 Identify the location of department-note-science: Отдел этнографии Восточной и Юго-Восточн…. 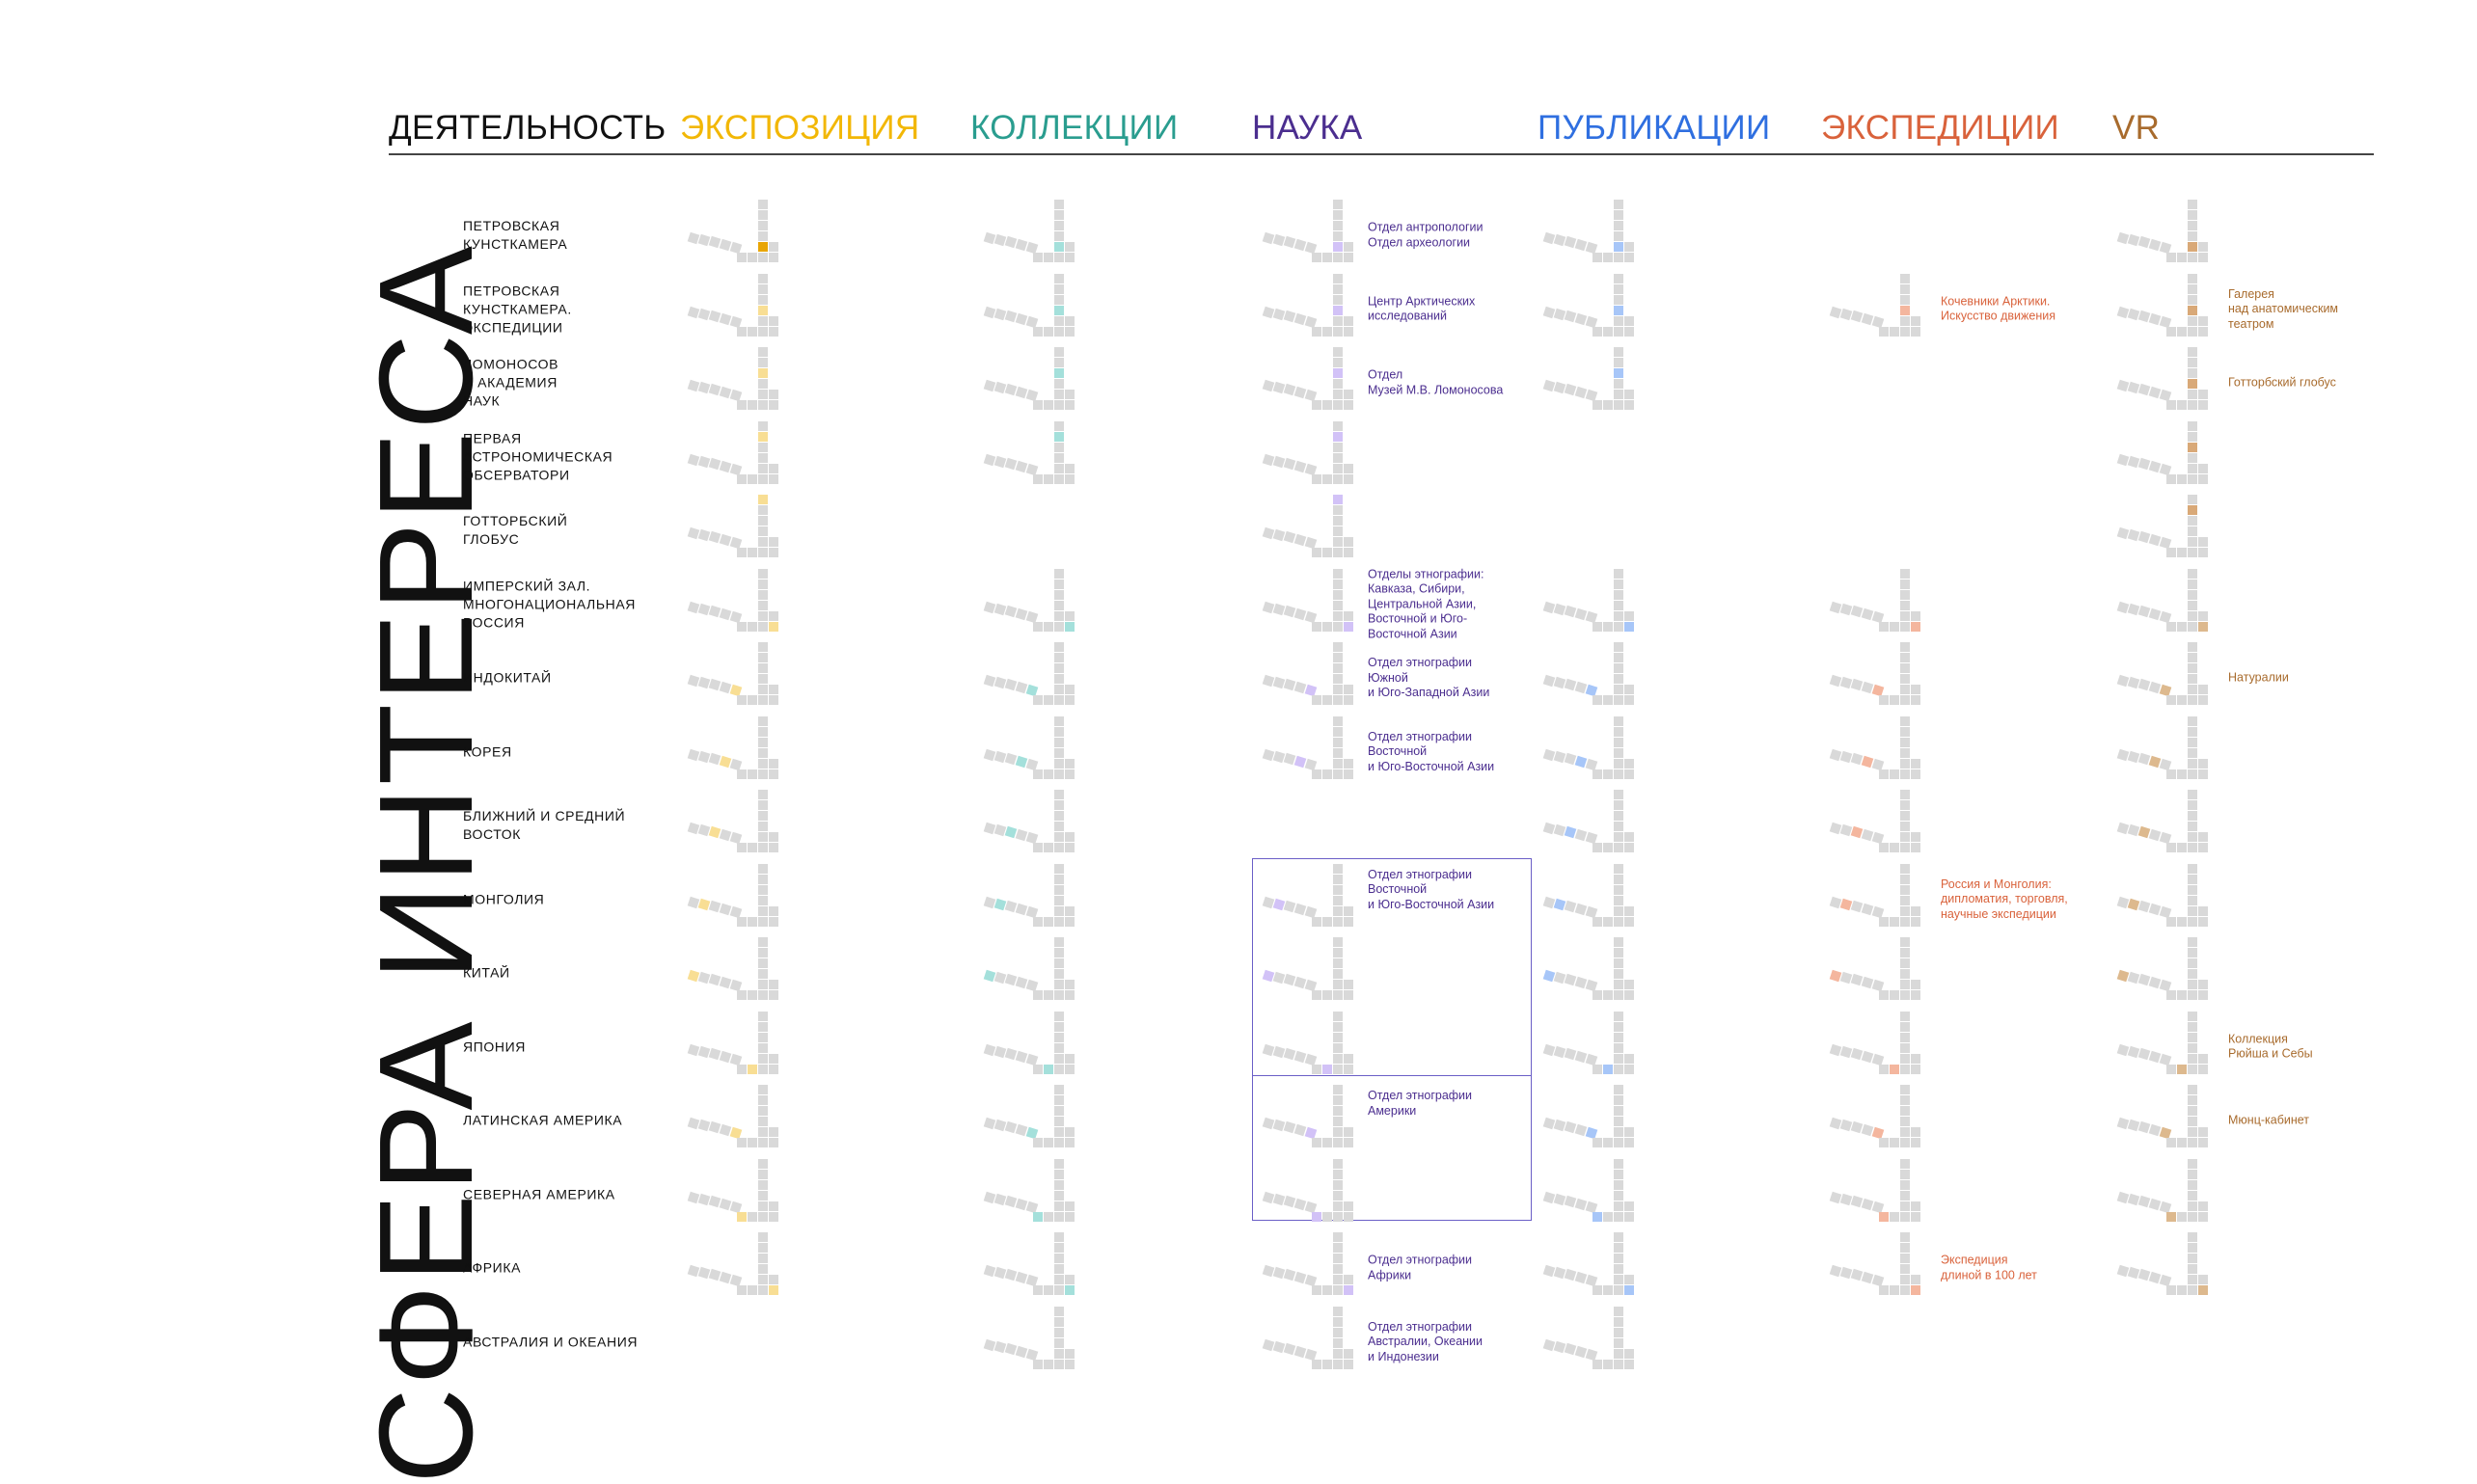
(1432, 751).